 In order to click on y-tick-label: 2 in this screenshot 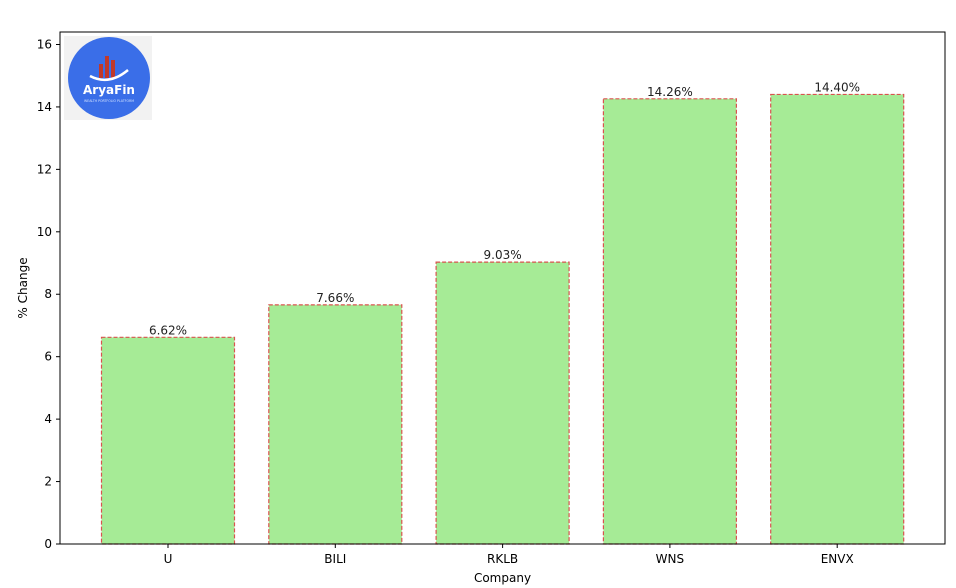, I will do `click(48, 482)`.